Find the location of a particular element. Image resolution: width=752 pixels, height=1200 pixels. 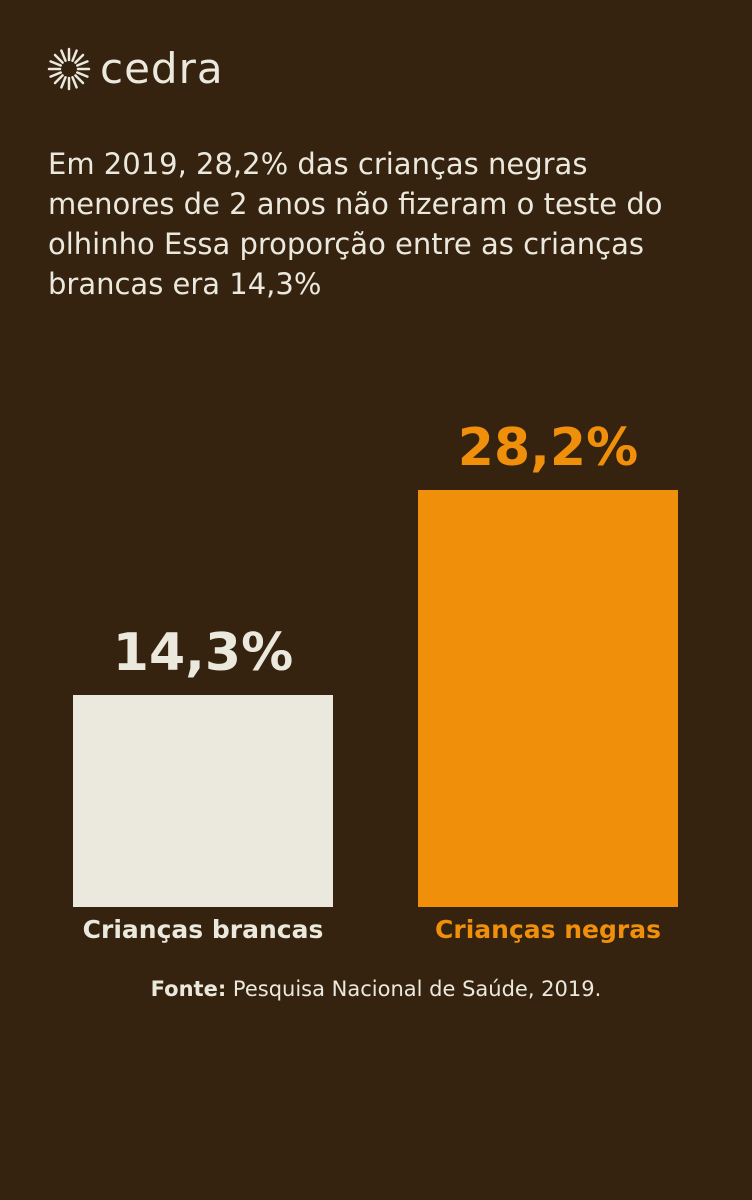

value-label: 14,3% is located at coordinates (203, 653).